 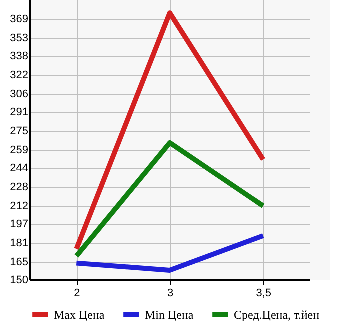 I want to click on y-tick-label: 369, so click(x=19, y=20).